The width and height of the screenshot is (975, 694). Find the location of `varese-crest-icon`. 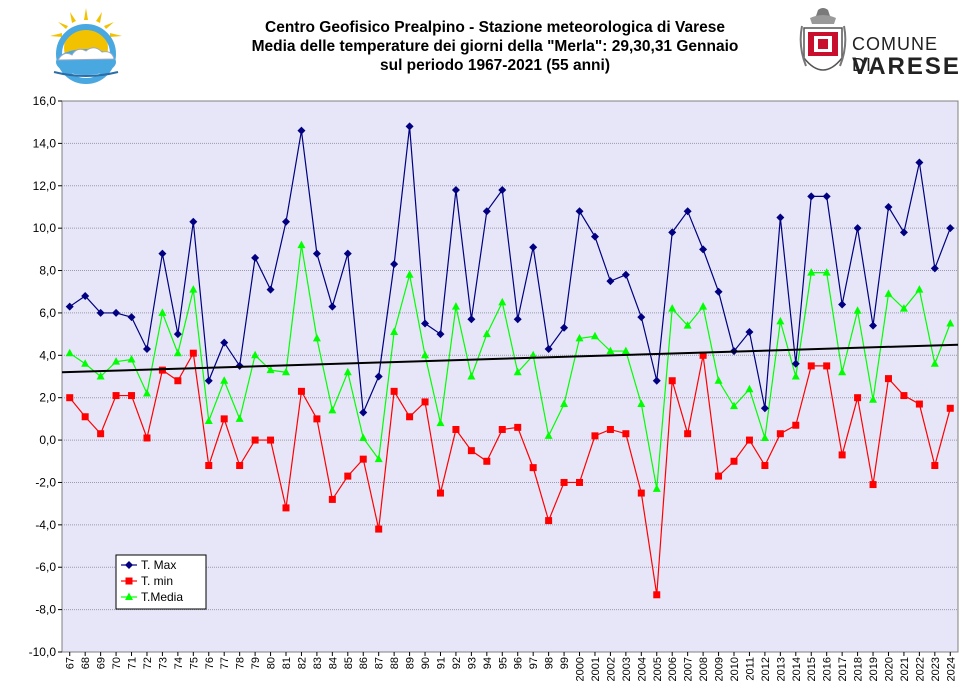

varese-crest-icon is located at coordinates (823, 39).